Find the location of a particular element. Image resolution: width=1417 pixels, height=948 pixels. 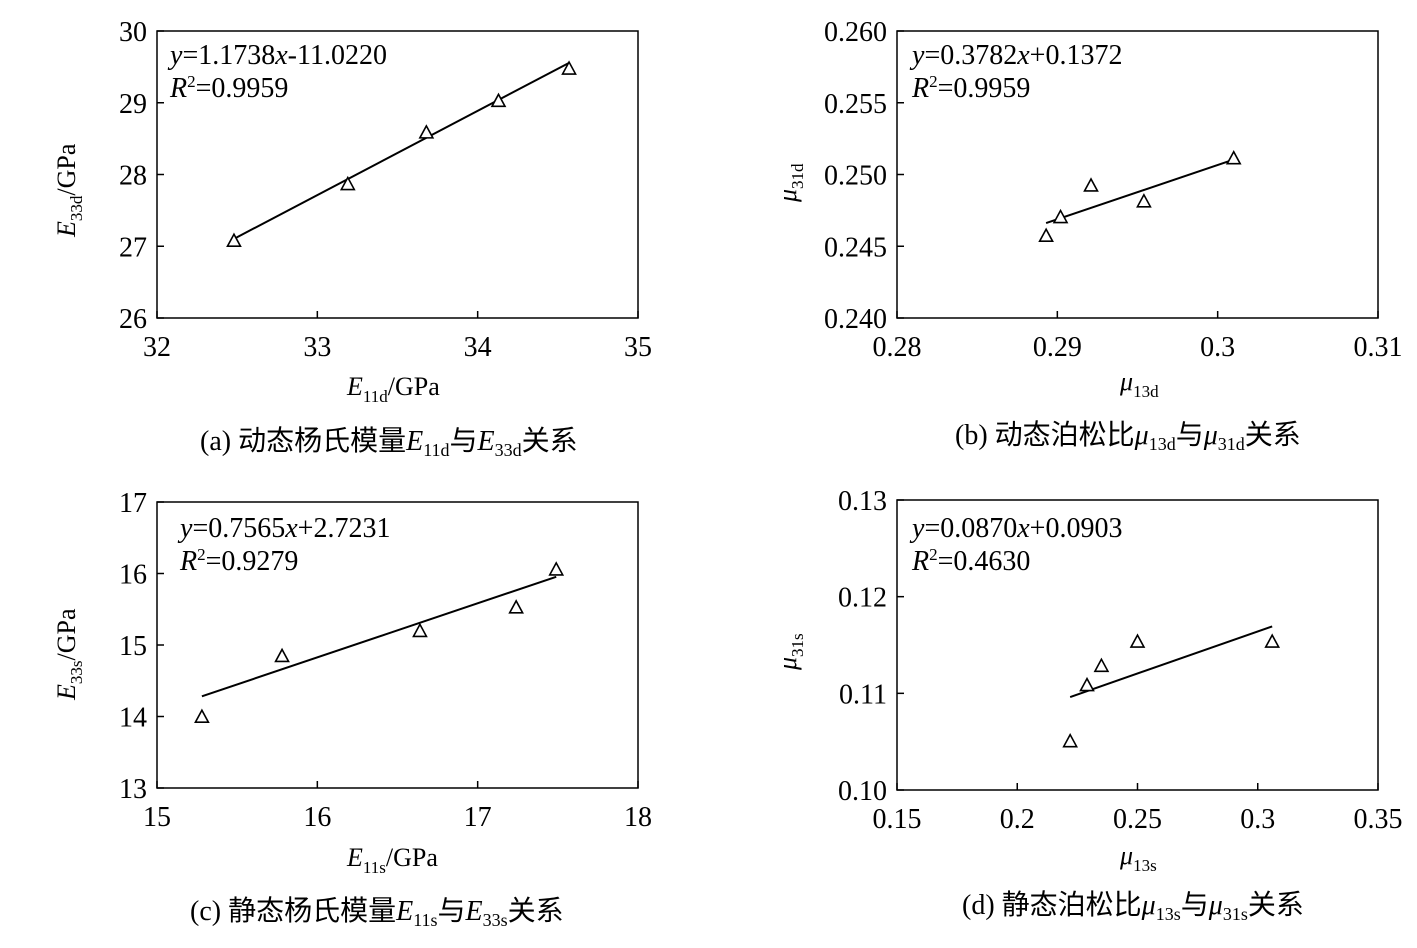

points-d is located at coordinates (1171, 690).